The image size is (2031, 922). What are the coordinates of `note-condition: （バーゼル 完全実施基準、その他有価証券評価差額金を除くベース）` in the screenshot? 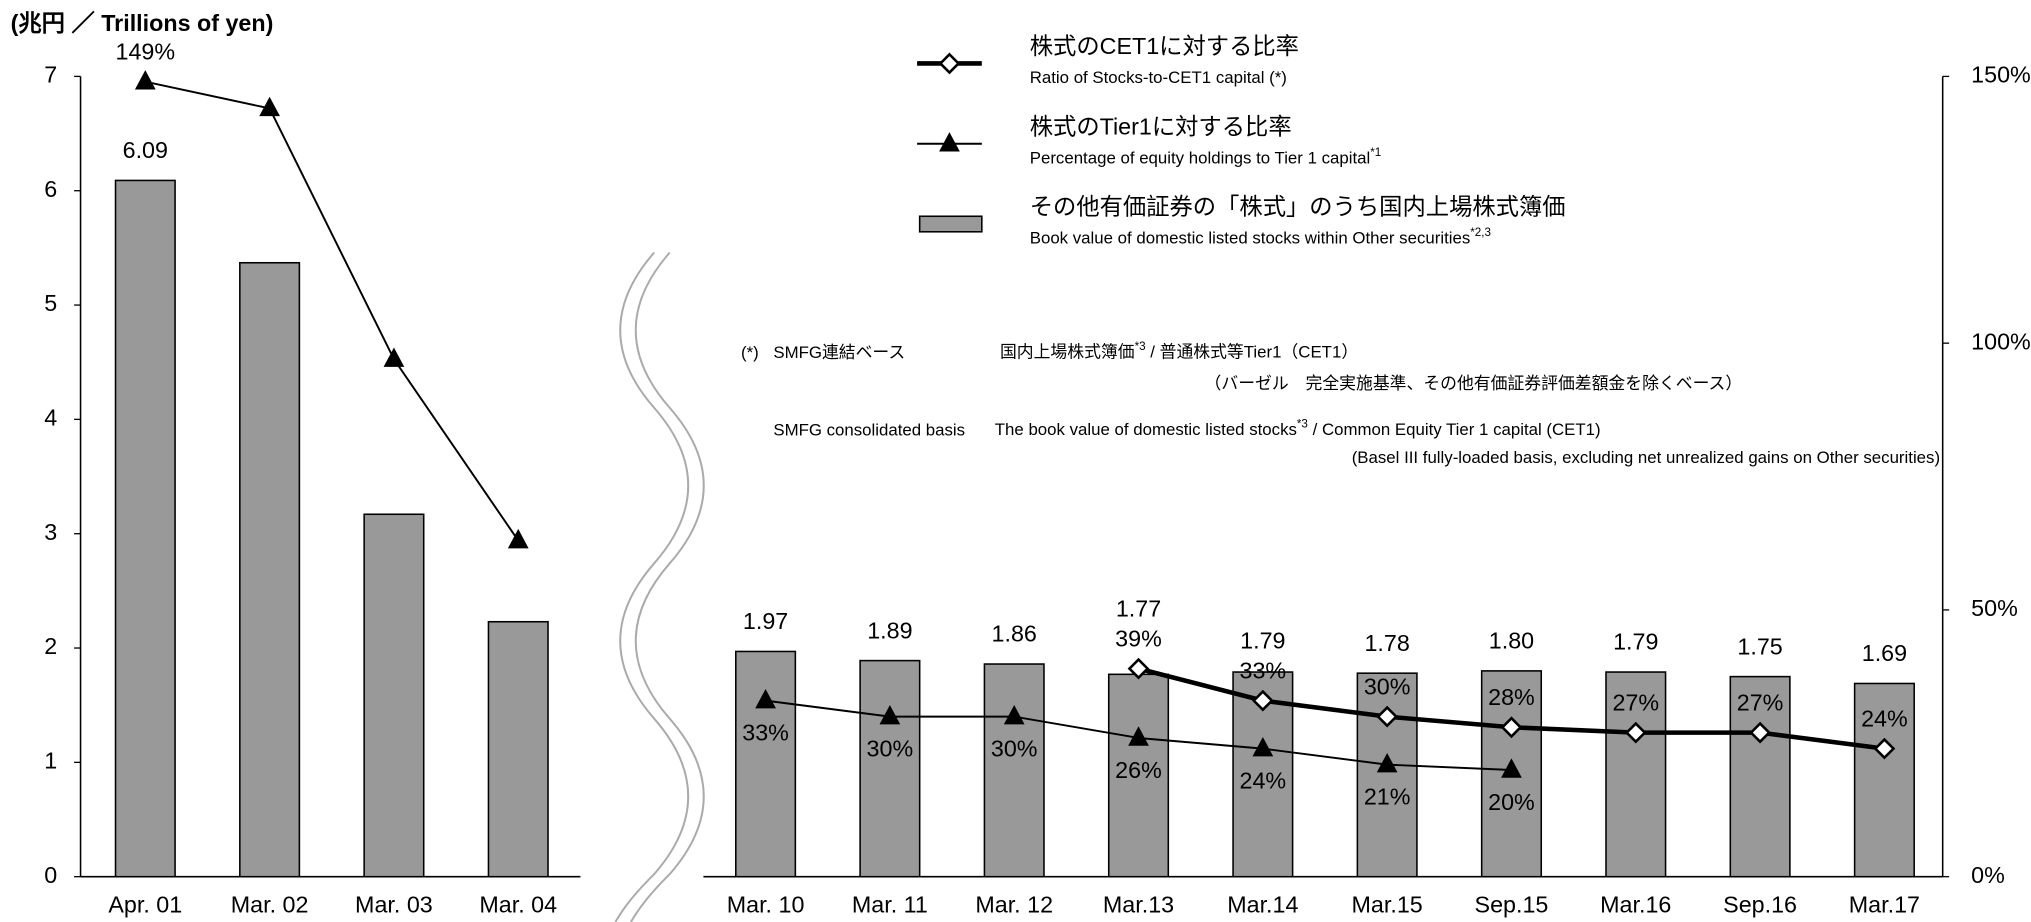 It's located at (1474, 383).